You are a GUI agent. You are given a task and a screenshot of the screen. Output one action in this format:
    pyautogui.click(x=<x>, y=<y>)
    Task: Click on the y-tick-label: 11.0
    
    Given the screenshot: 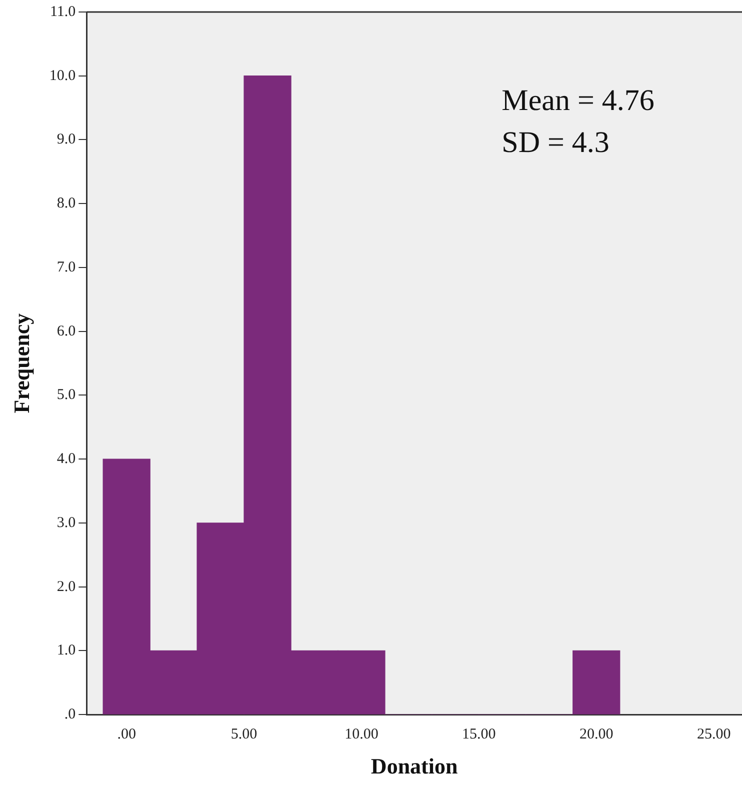 What is the action you would take?
    pyautogui.click(x=63, y=12)
    